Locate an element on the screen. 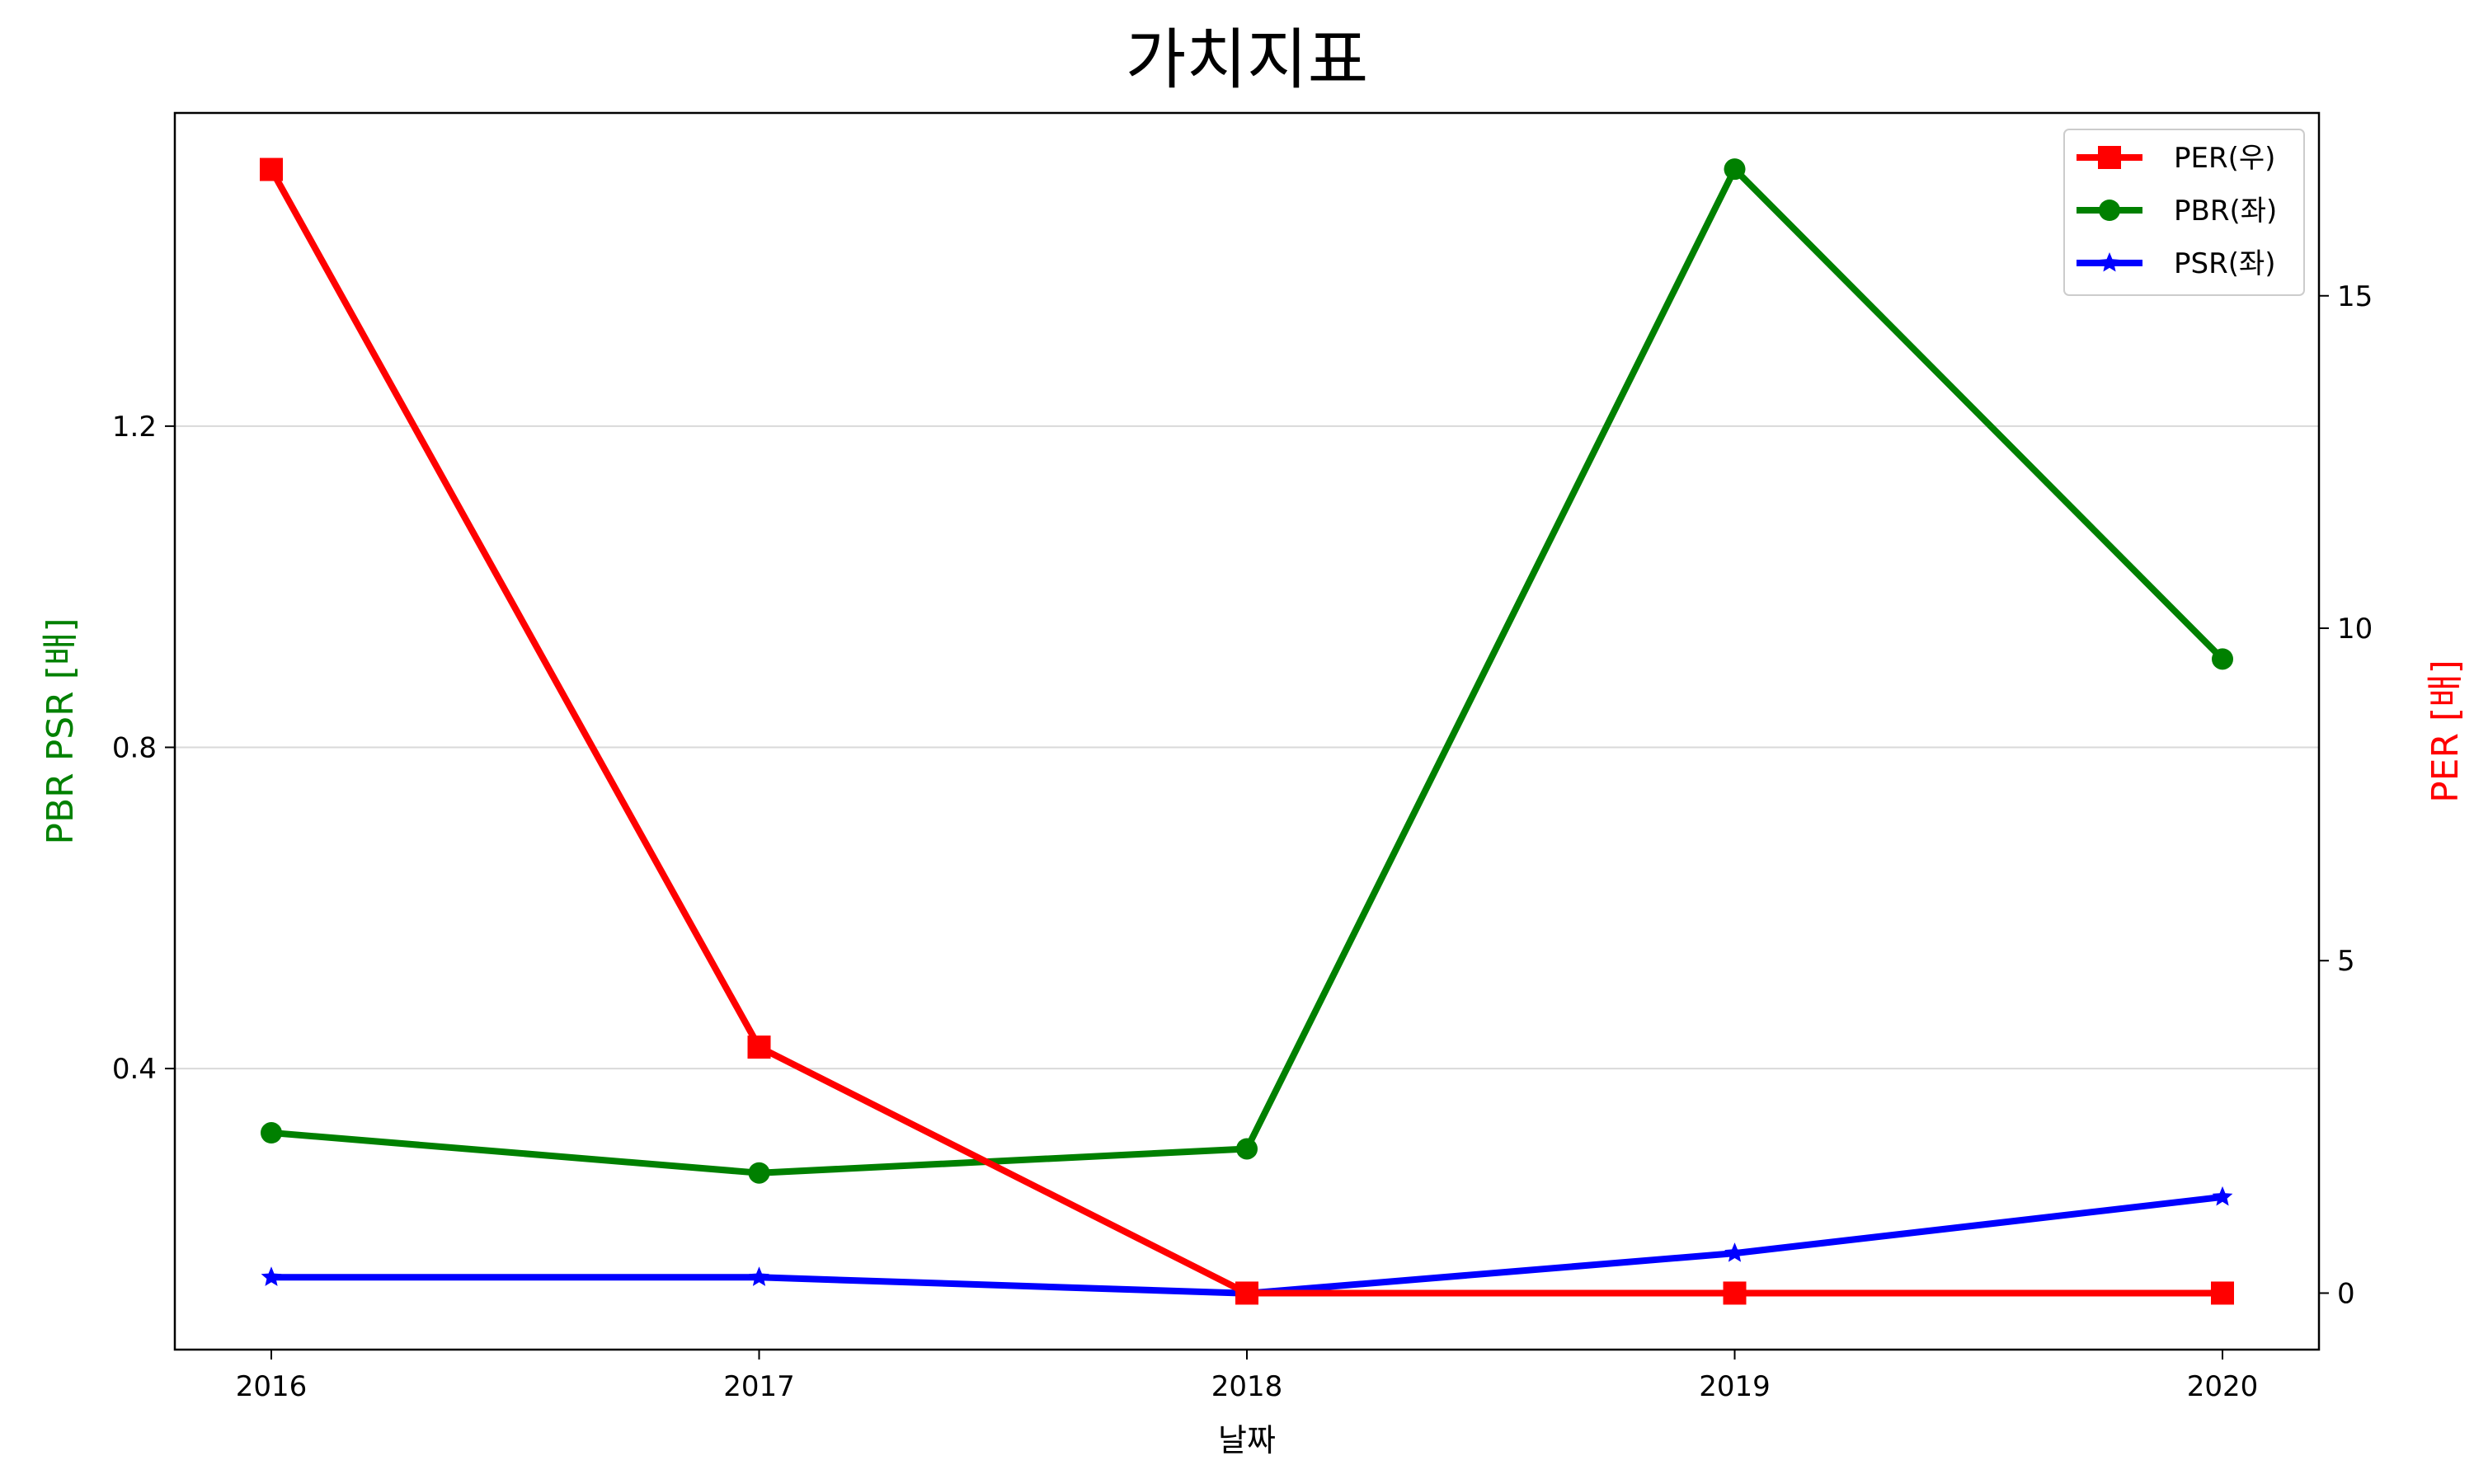 This screenshot has width=2474, height=1484. legend-item: PSR(좌) is located at coordinates (2176, 263).